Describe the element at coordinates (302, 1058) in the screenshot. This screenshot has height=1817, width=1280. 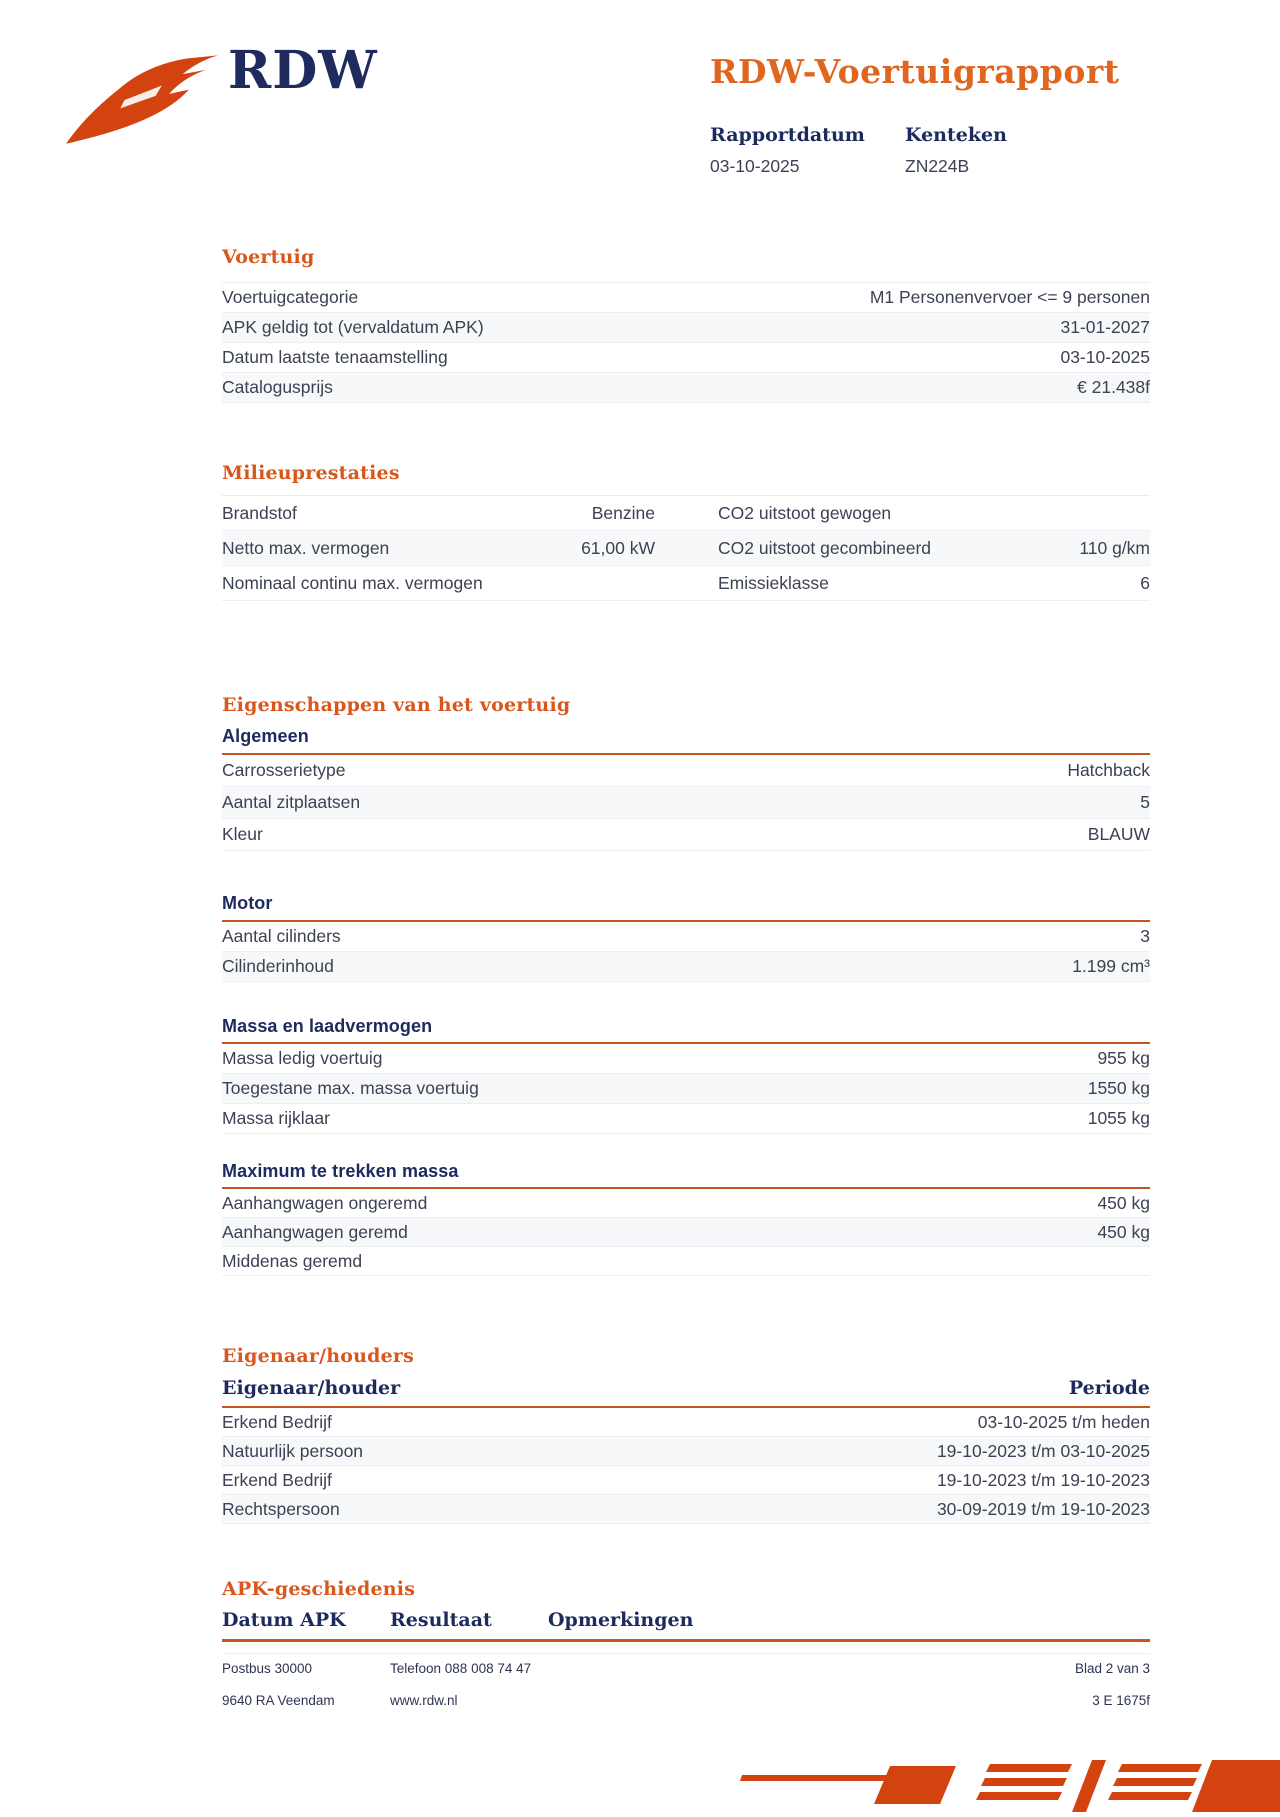
I see `row-label: Massa ledig voertuig` at that location.